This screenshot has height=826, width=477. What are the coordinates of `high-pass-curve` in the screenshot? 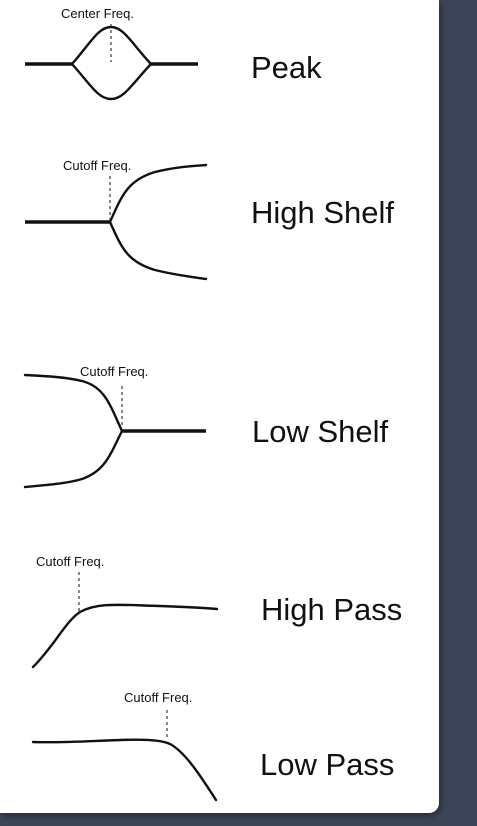 It's located at (125, 636).